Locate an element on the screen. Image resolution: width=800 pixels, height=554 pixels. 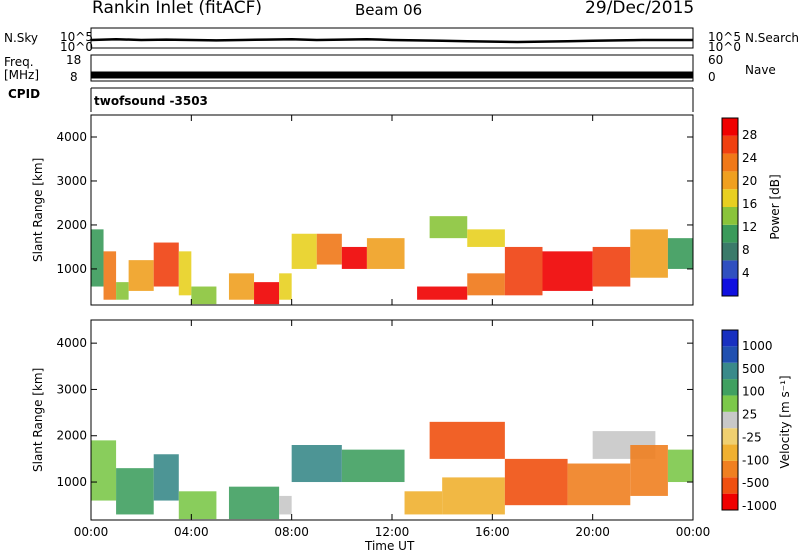
power-colorbar-frame is located at coordinates (730, 207).